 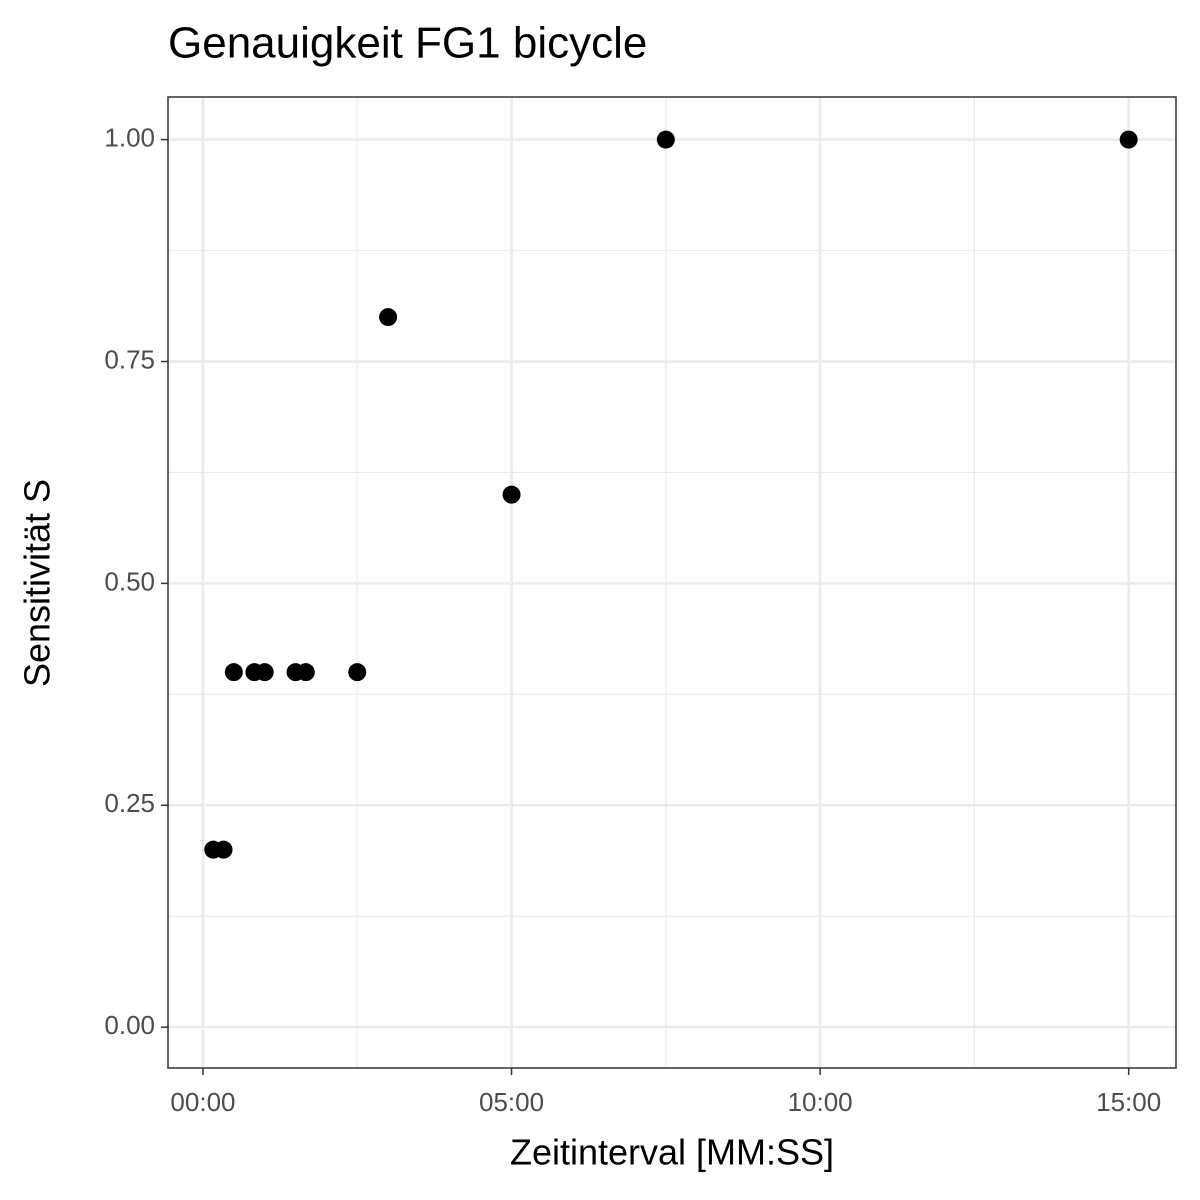 I want to click on y-tick-label: 0.25, so click(x=129, y=803).